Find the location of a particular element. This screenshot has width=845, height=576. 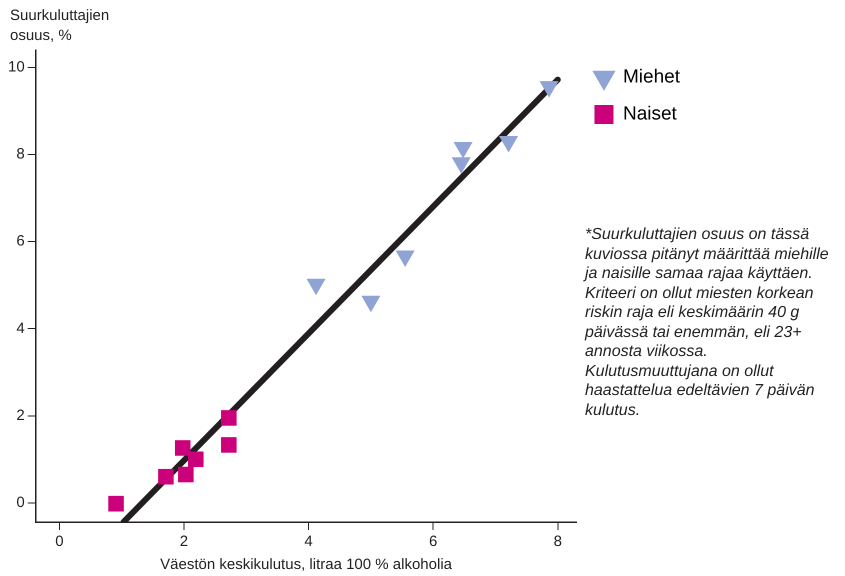

x-tick-label: 0 is located at coordinates (59, 541).